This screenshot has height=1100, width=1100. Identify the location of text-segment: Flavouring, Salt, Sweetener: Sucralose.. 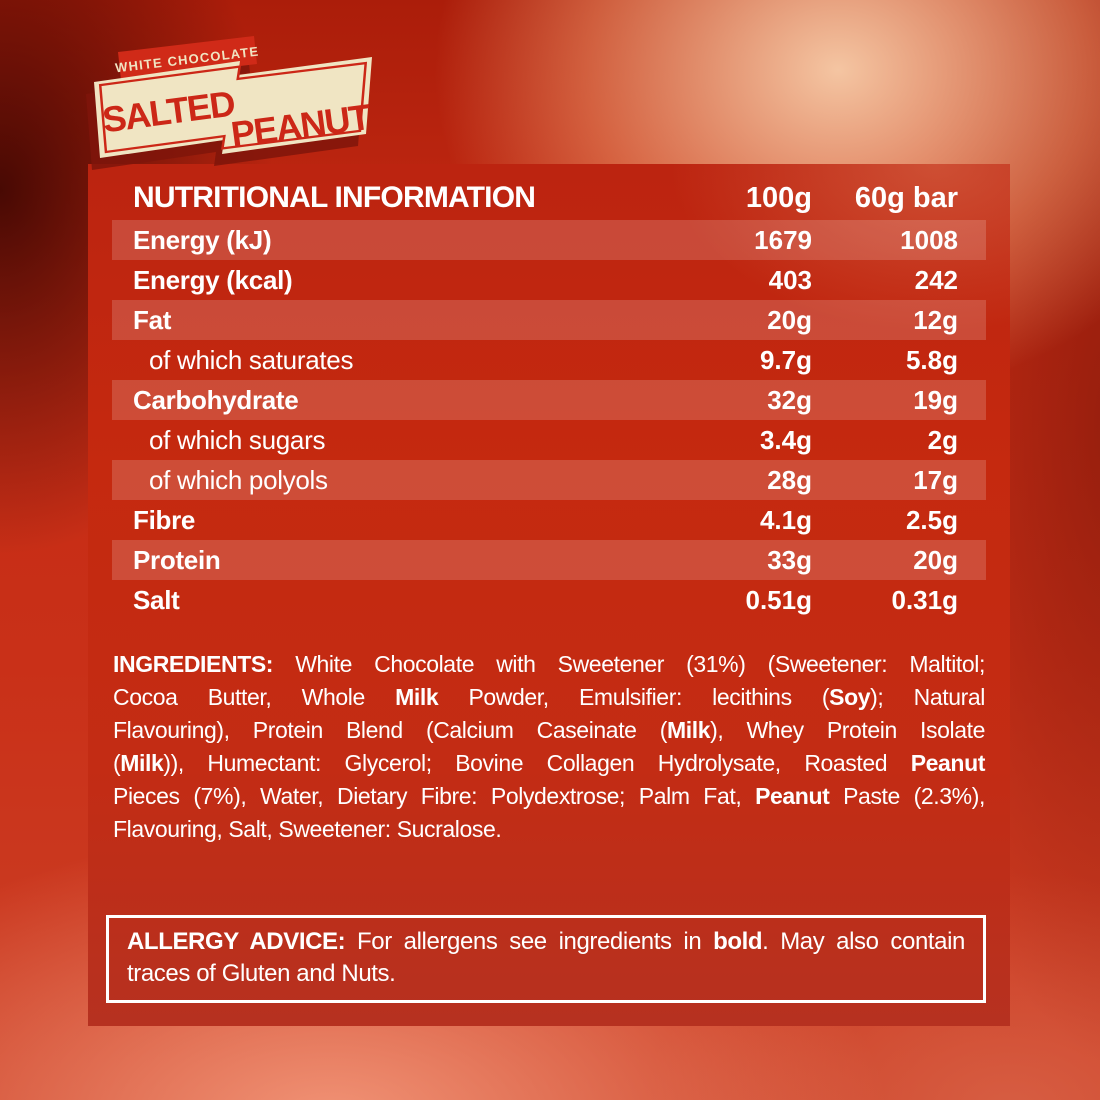
(307, 829).